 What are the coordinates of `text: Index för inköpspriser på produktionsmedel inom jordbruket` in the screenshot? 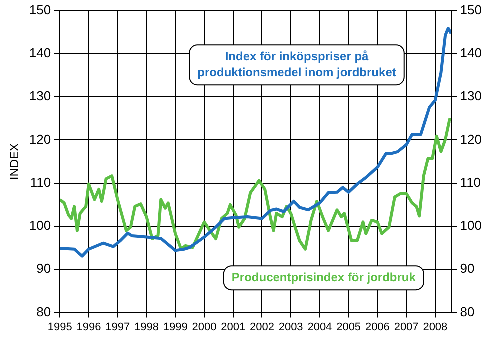 It's located at (297, 64).